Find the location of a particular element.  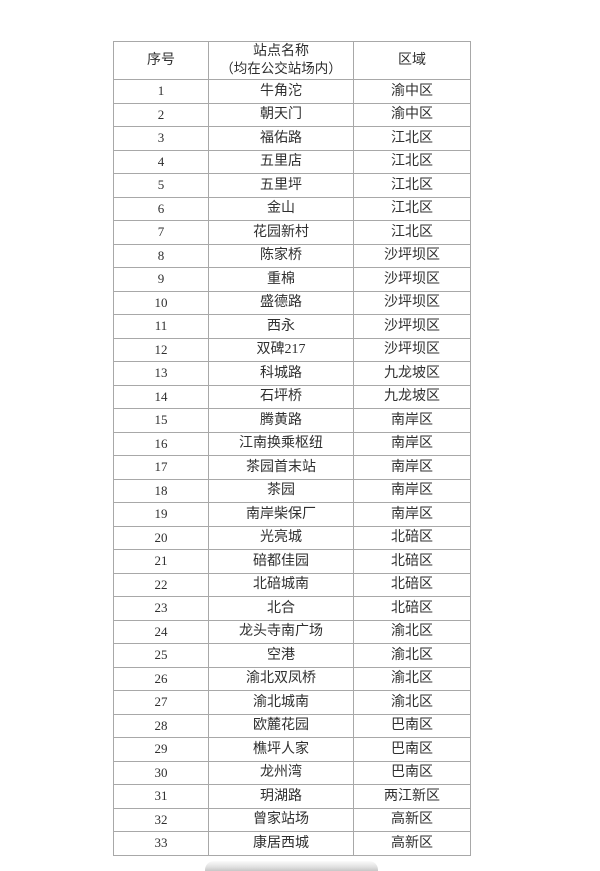

table-row: 1 牛角沱 渝中区 is located at coordinates (292, 91).